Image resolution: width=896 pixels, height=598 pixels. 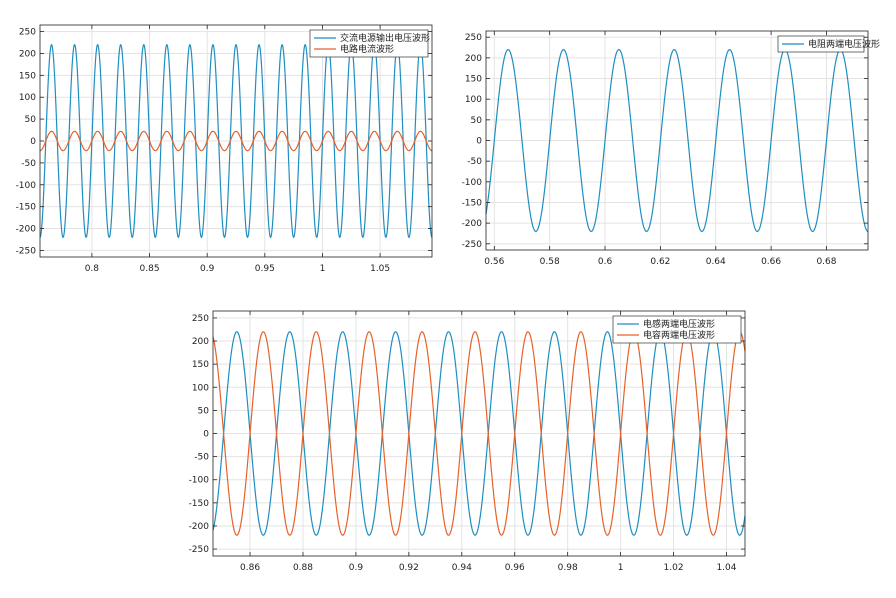 I want to click on x-tick-label: 0.66, so click(x=771, y=262).